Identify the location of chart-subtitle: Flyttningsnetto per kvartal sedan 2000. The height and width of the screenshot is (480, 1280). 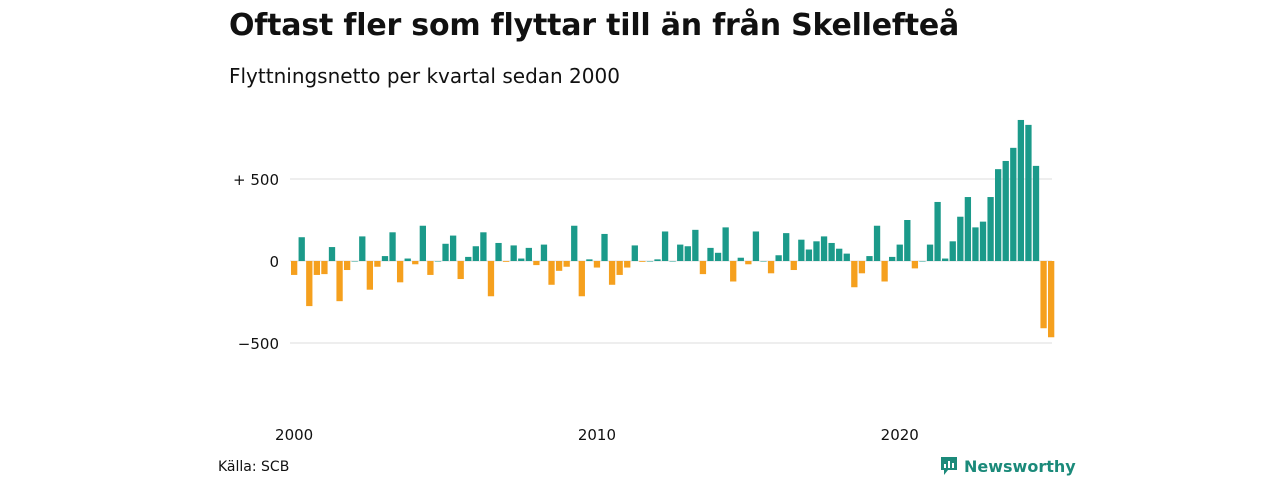
(424, 76).